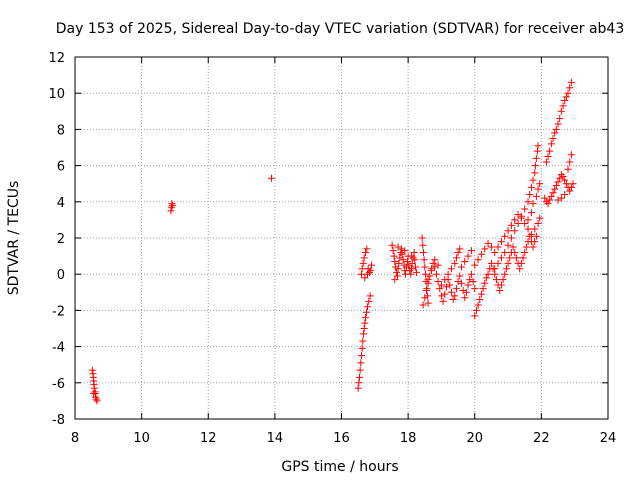 The height and width of the screenshot is (480, 640). Describe the element at coordinates (61, 130) in the screenshot. I see `y-tick-label: 8` at that location.